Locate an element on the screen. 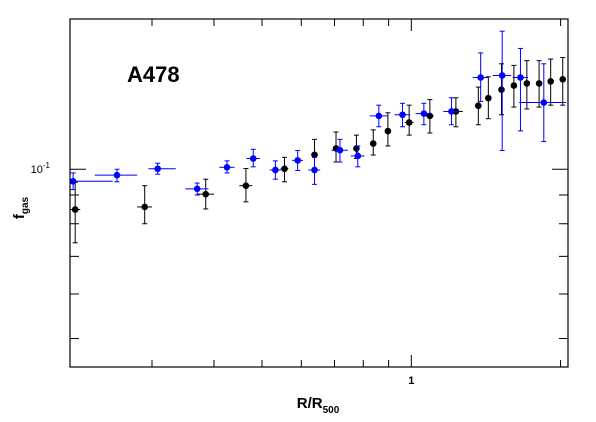 Image resolution: width=596 pixels, height=422 pixels. y-axis-label: fgas is located at coordinates (21, 207).